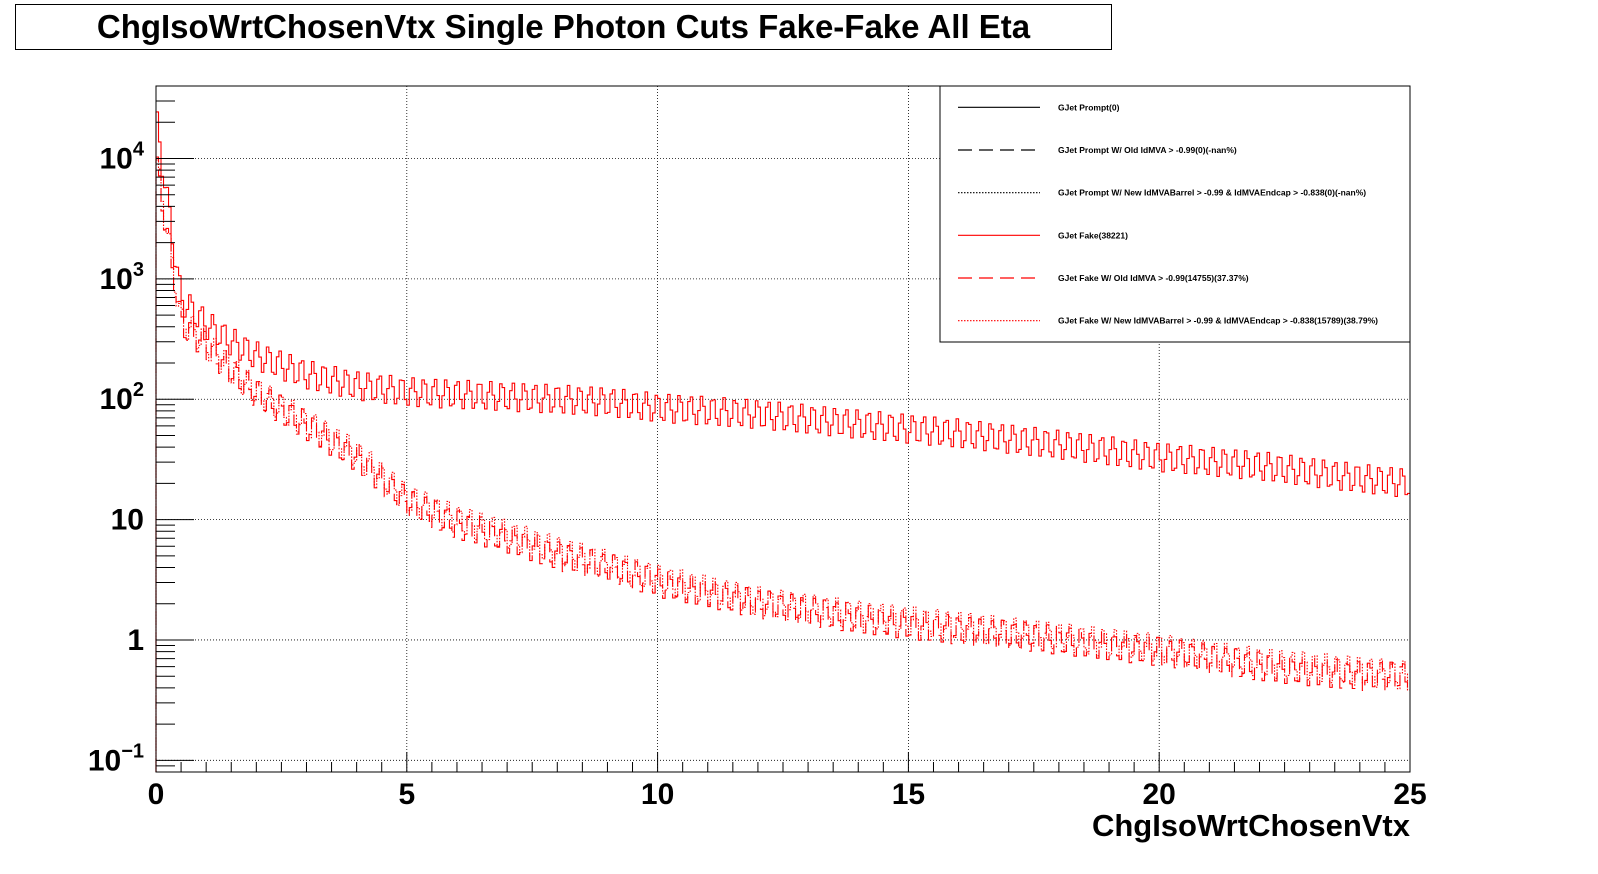 This screenshot has width=1598, height=874. What do you see at coordinates (908, 794) in the screenshot?
I see `x-tick-label: 15` at bounding box center [908, 794].